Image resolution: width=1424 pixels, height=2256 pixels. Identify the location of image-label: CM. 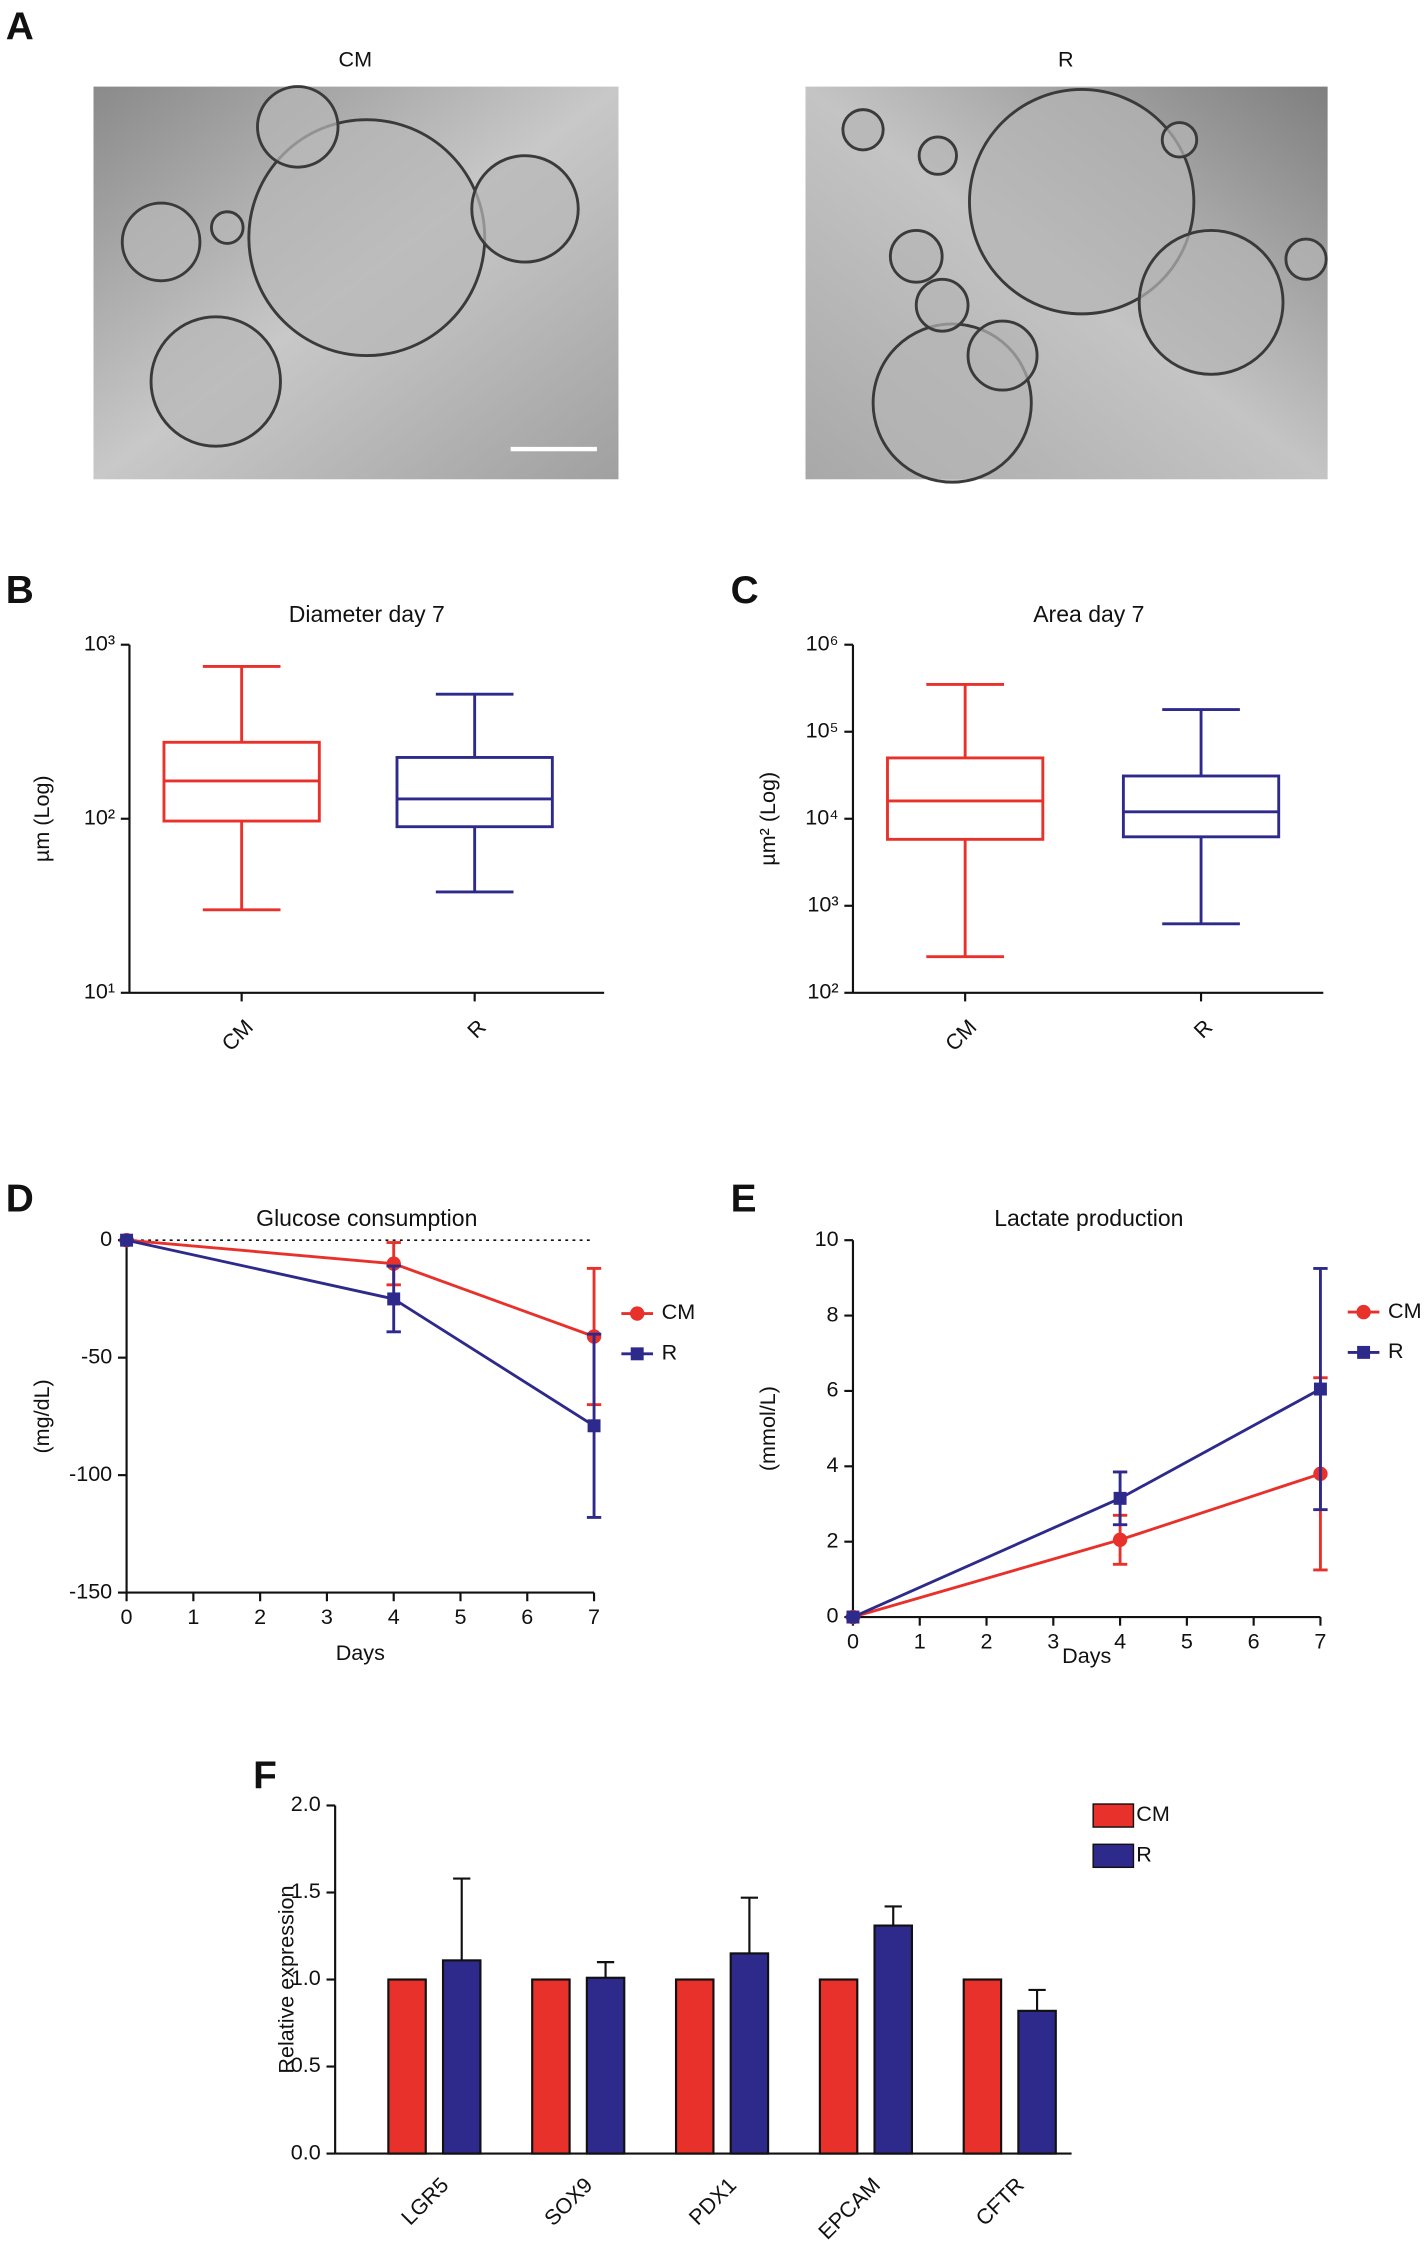
(356, 58).